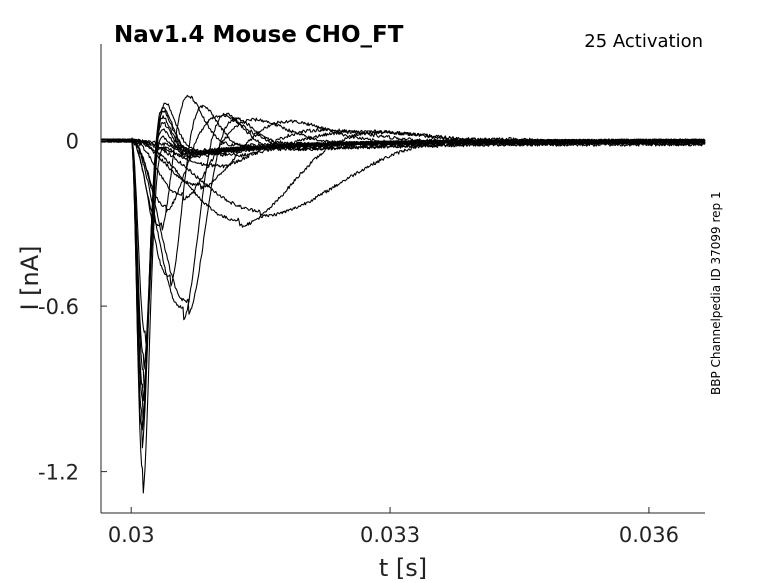 The width and height of the screenshot is (778, 583). I want to click on channelpedia-id-label: BBP Channelpedia ID 37099 rep 1, so click(716, 293).